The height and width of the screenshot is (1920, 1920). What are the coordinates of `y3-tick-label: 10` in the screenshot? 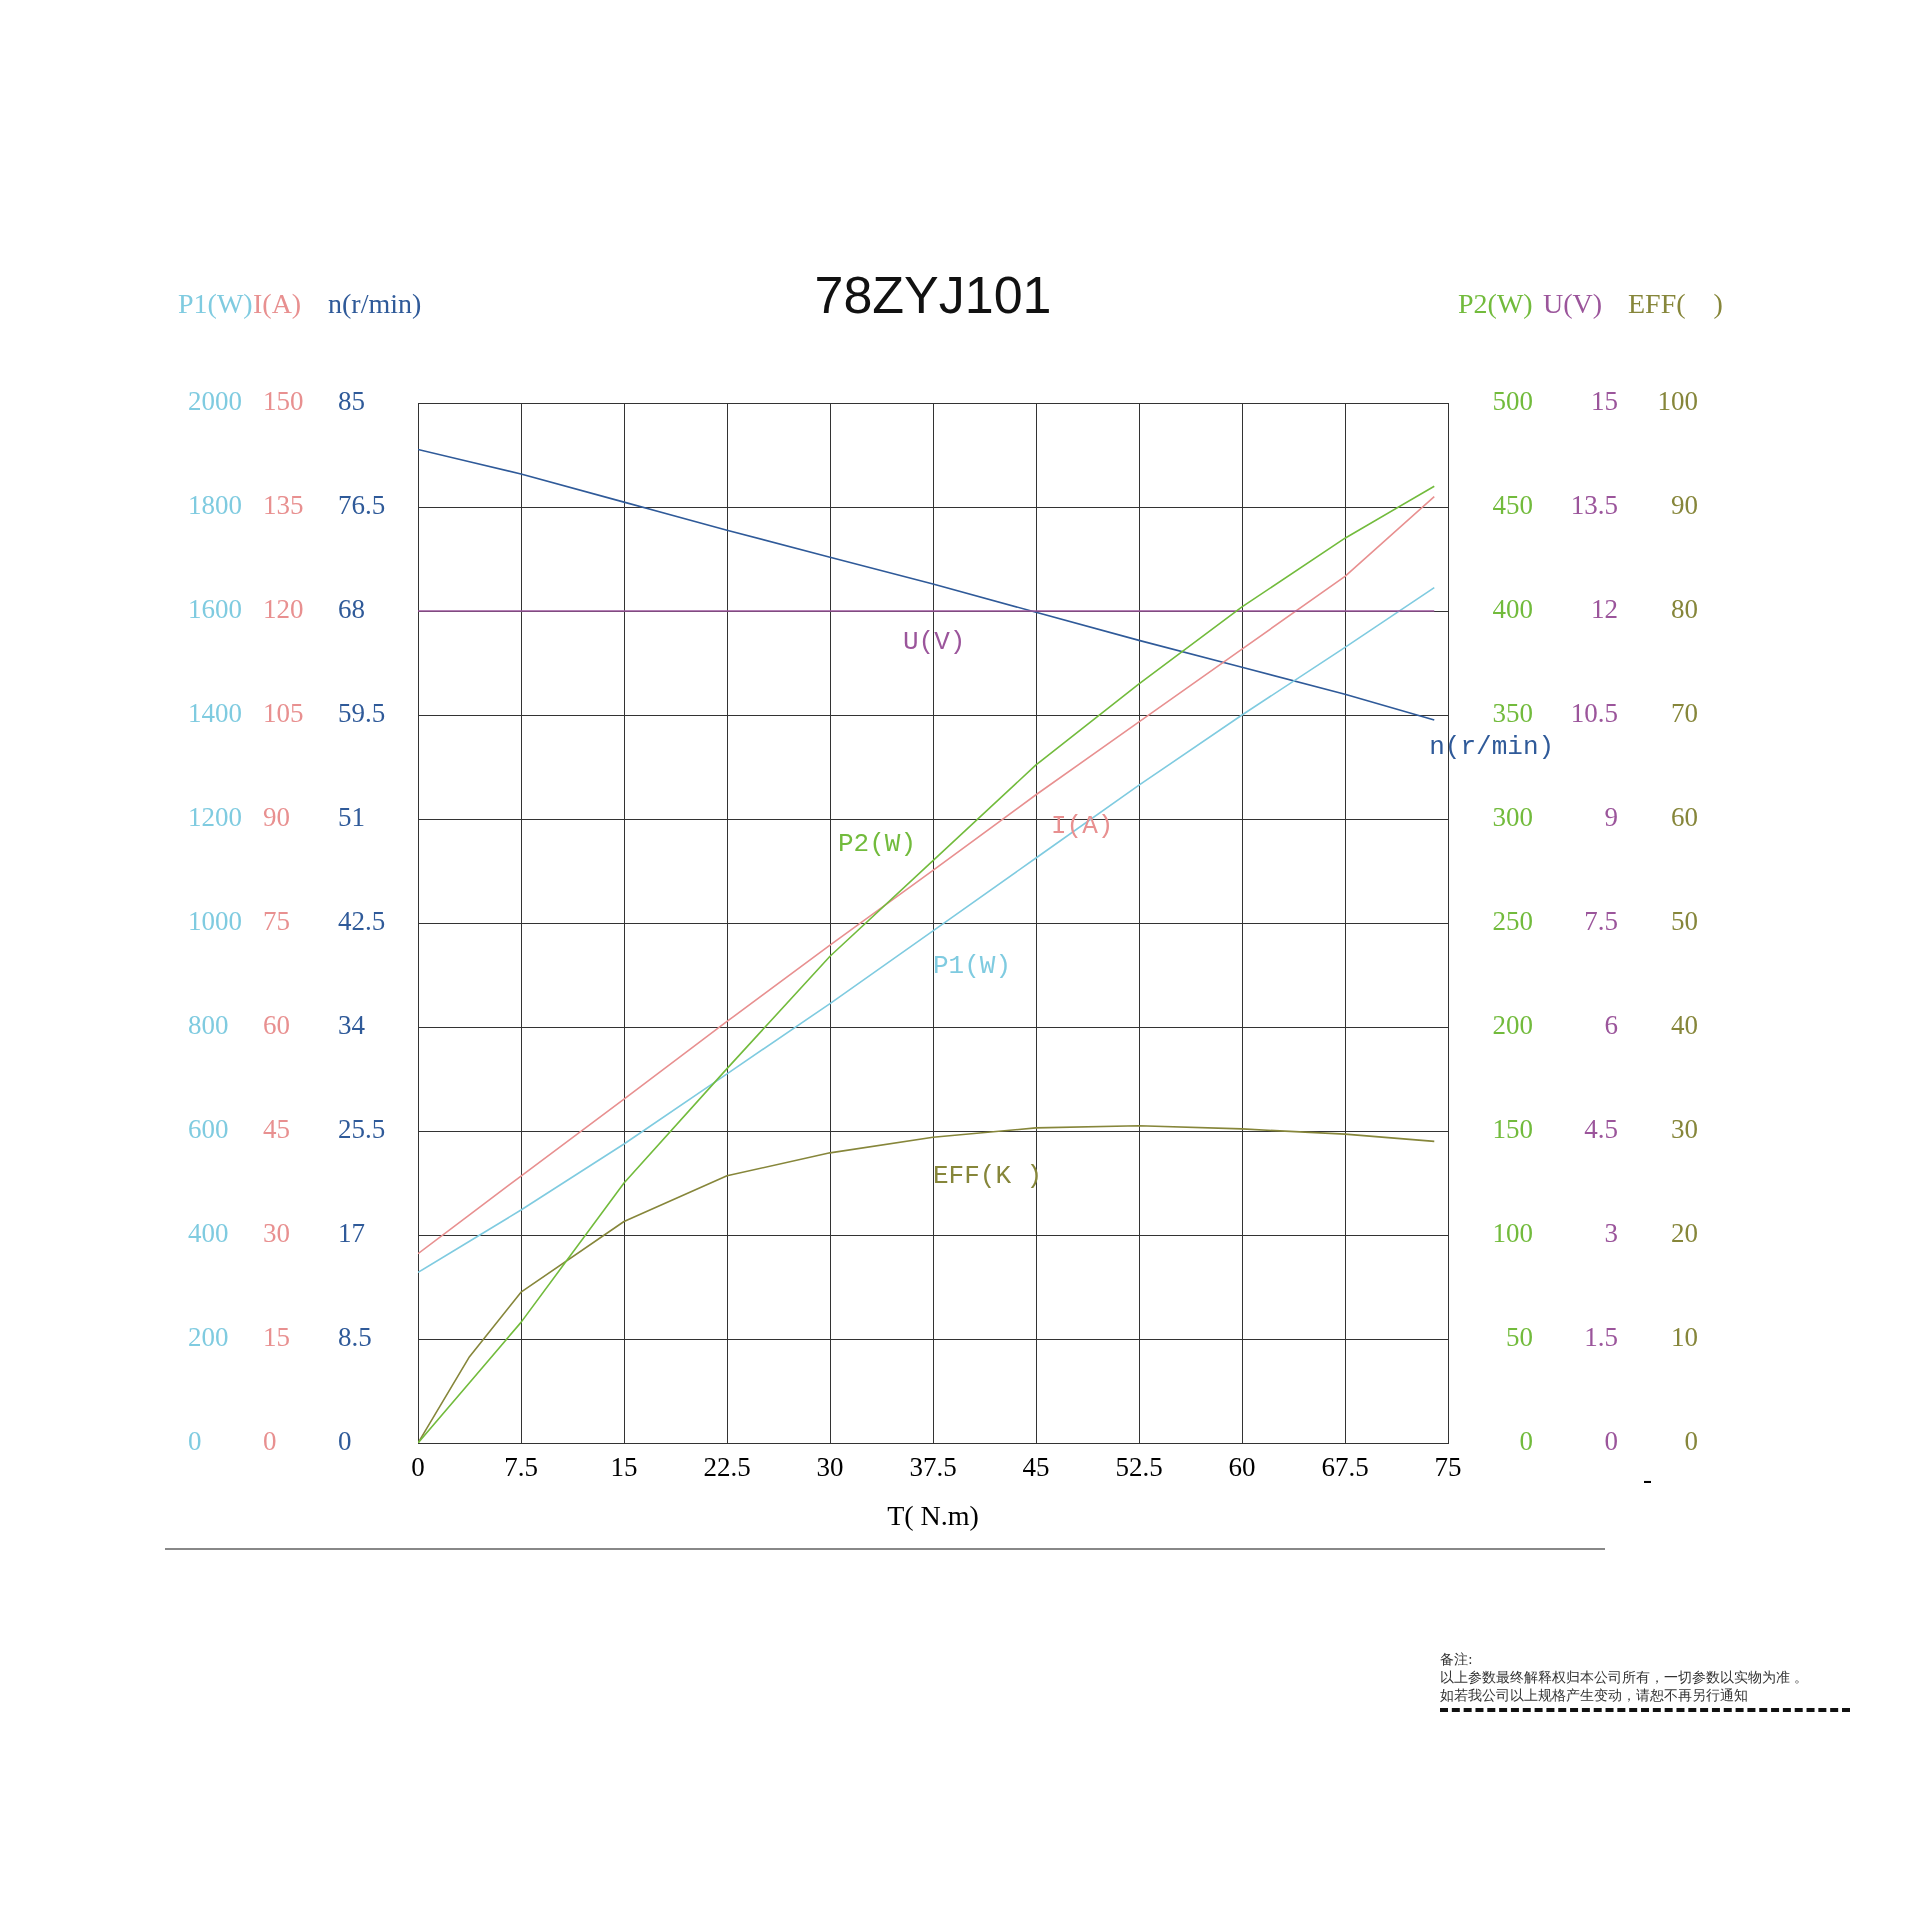 It's located at (1684, 1337).